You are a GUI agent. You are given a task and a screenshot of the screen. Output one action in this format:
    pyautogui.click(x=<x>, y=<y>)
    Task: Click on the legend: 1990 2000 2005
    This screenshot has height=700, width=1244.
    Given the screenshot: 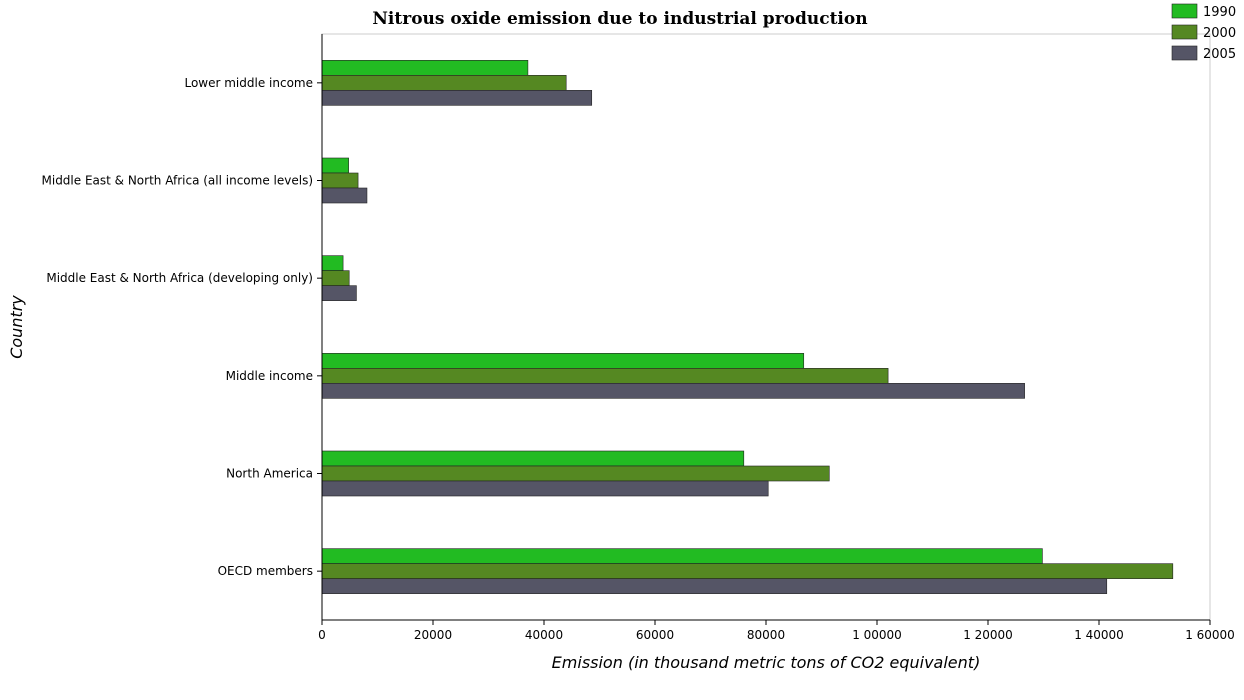 What is the action you would take?
    pyautogui.click(x=1203, y=32)
    